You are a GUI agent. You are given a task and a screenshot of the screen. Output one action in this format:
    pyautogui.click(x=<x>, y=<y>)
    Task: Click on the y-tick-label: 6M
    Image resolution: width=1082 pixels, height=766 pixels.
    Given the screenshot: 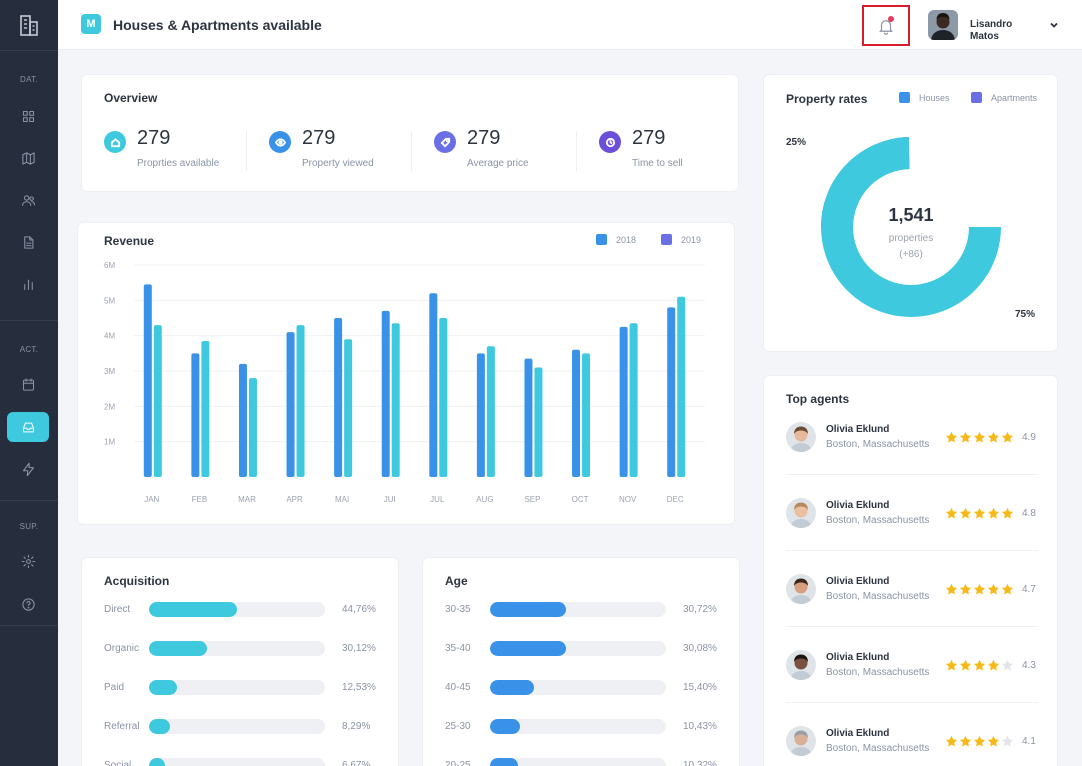 What is the action you would take?
    pyautogui.click(x=109, y=265)
    